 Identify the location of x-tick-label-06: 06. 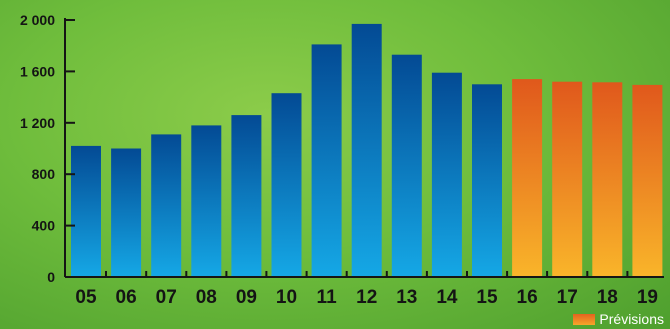
(126, 297).